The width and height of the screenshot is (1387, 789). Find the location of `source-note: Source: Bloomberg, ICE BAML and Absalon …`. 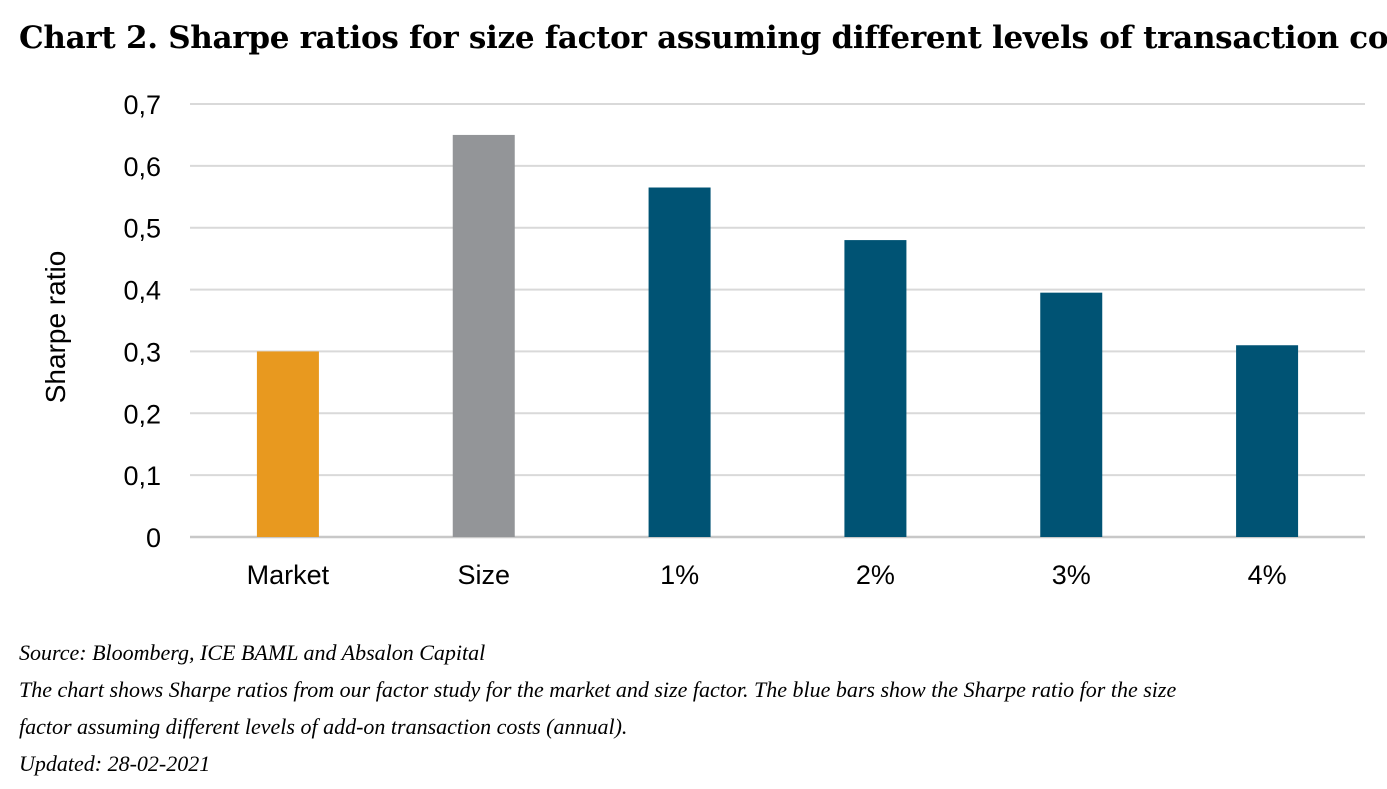

source-note: Source: Bloomberg, ICE BAML and Absalon … is located at coordinates (252, 652).